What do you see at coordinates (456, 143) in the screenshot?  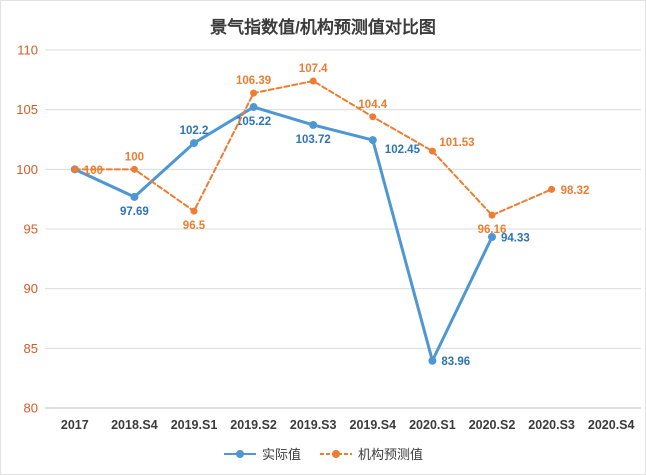 I see `data-label-forecast: 101.53` at bounding box center [456, 143].